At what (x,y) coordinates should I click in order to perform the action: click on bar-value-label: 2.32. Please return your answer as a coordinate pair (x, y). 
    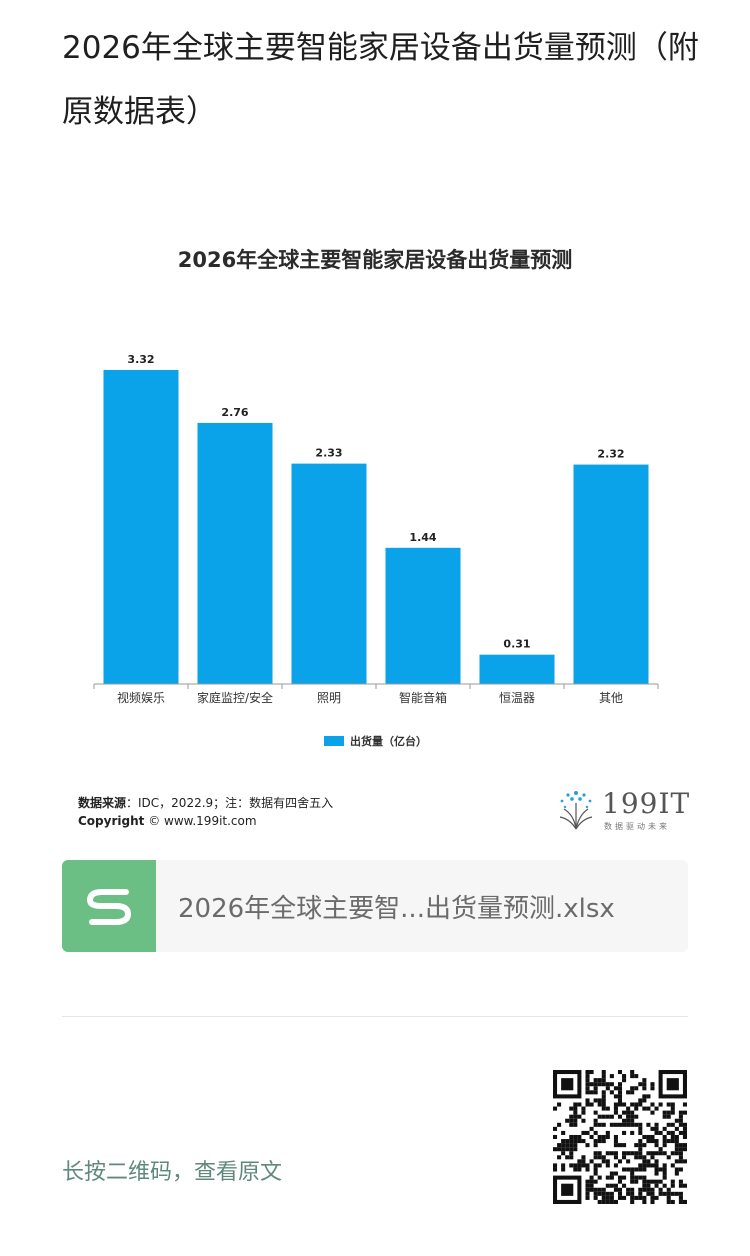
    Looking at the image, I should click on (610, 454).